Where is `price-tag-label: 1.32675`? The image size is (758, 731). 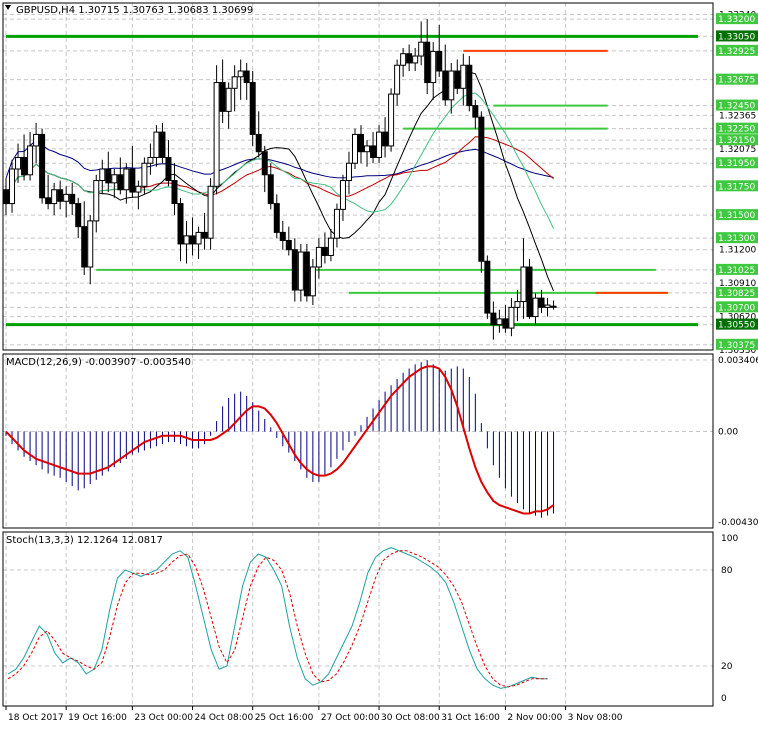 price-tag-label: 1.32675 is located at coordinates (736, 81).